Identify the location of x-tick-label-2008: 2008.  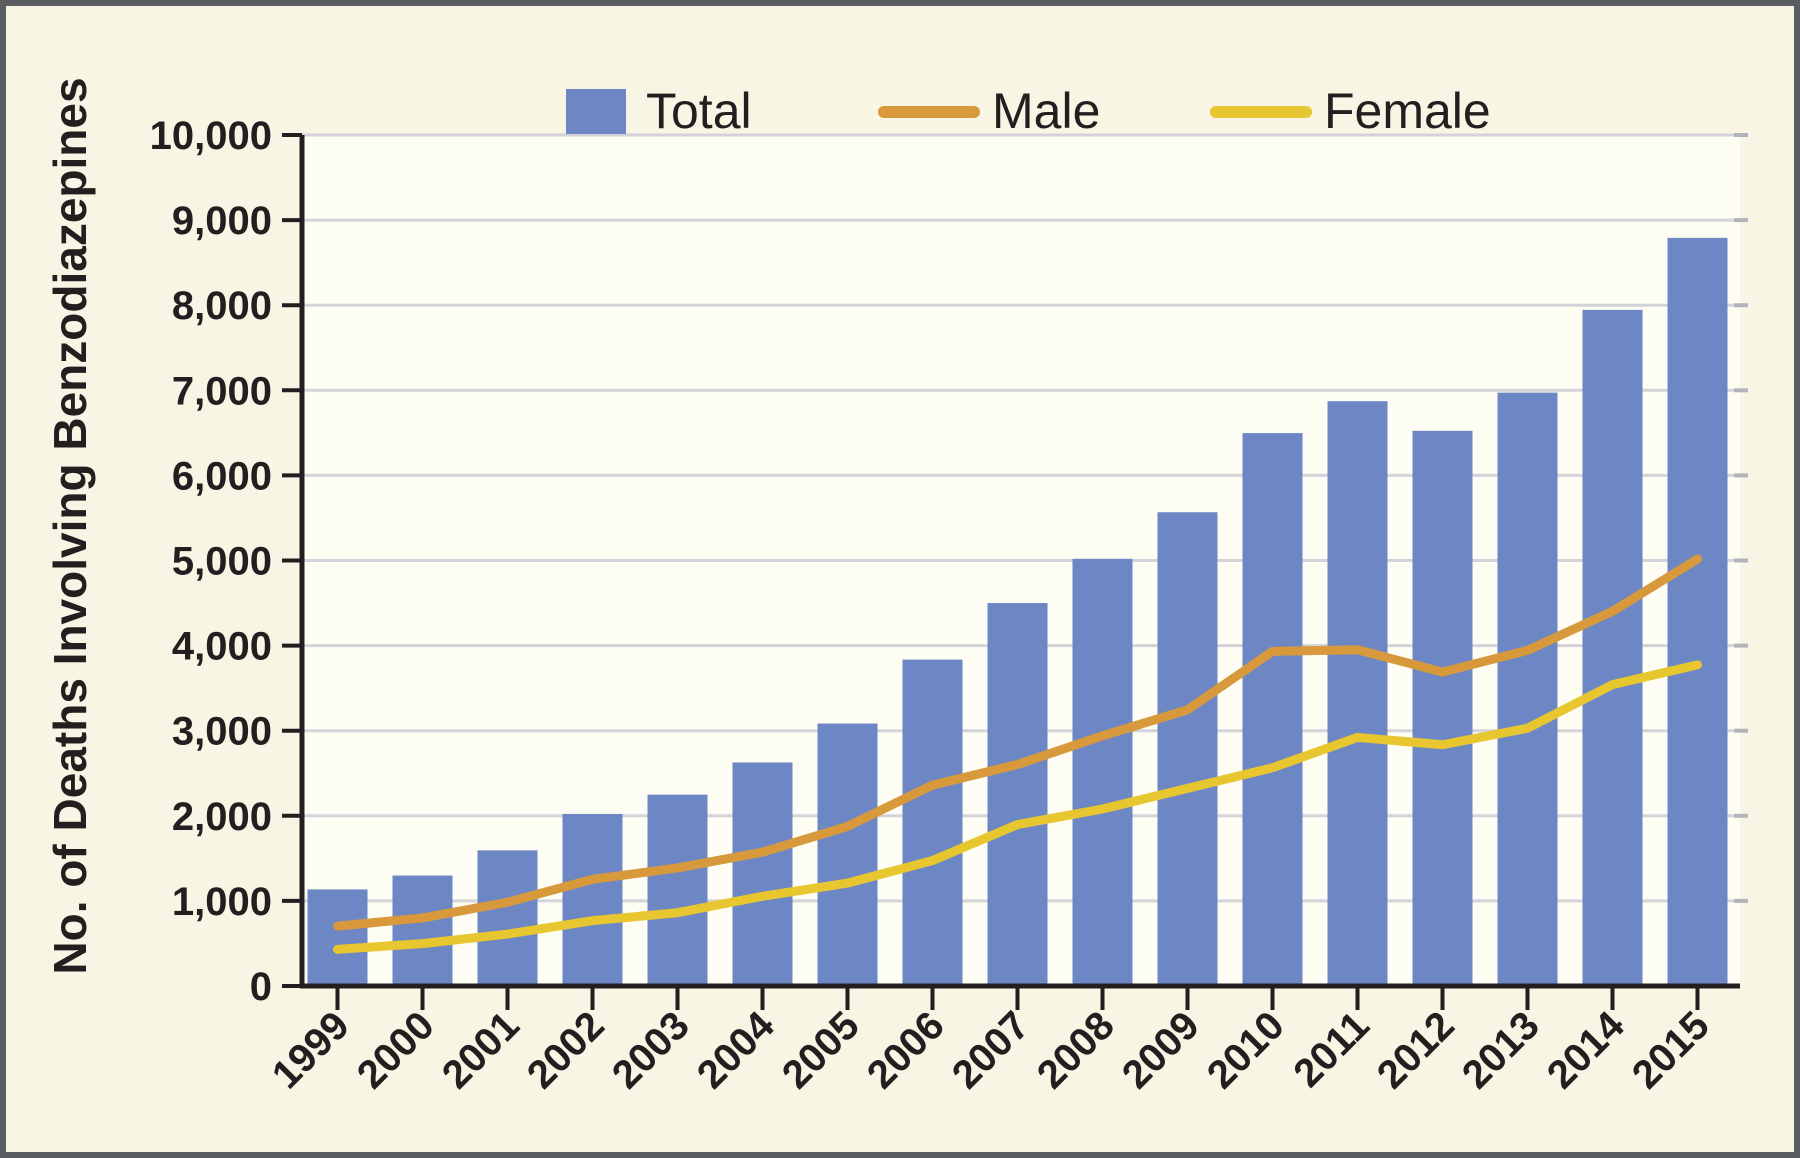
(1076, 1050).